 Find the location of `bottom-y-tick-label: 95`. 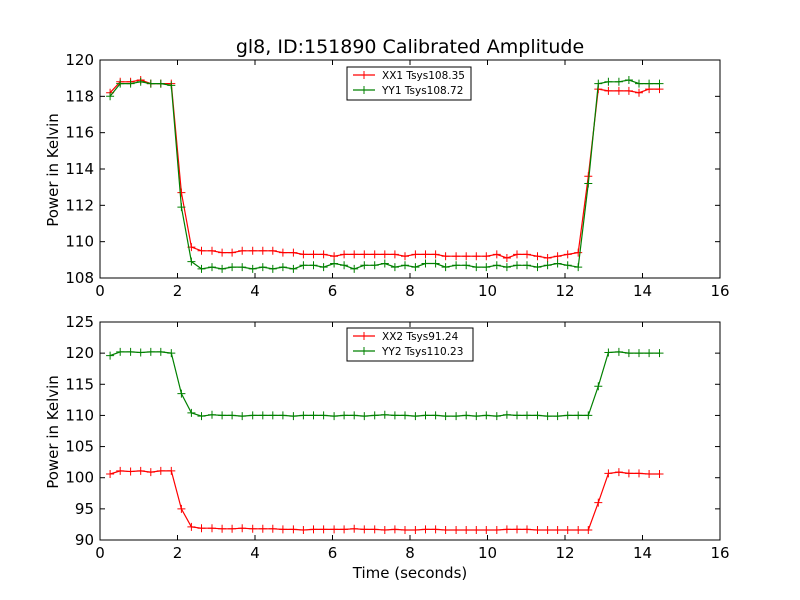

bottom-y-tick-label: 95 is located at coordinates (84, 509).